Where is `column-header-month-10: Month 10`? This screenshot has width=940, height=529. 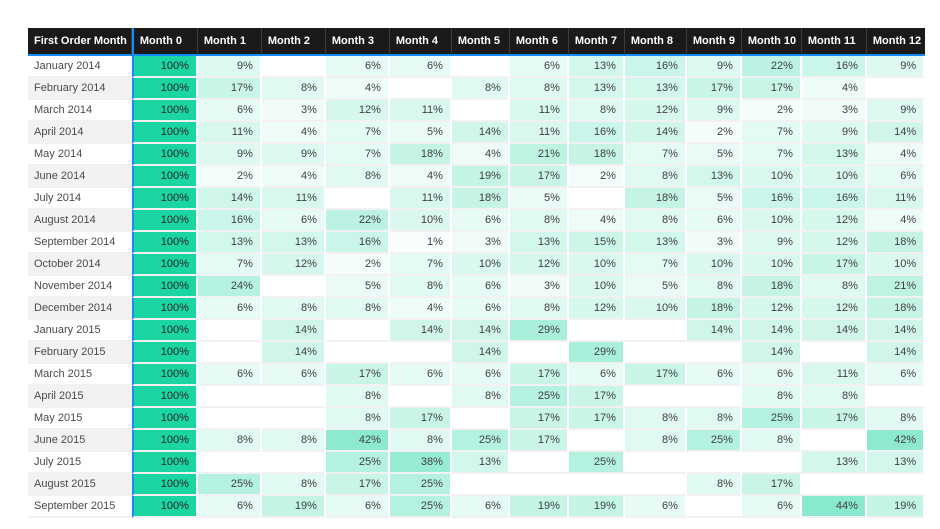 column-header-month-10: Month 10 is located at coordinates (771, 42).